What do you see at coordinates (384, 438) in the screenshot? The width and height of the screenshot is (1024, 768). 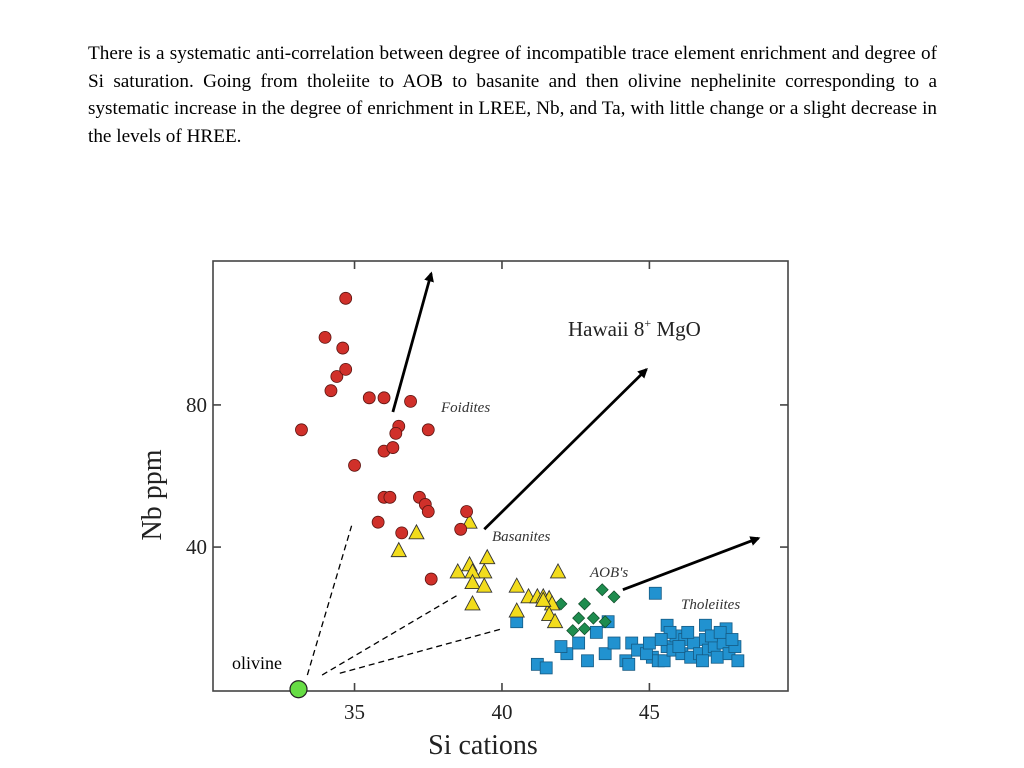 I see `series-foidites` at bounding box center [384, 438].